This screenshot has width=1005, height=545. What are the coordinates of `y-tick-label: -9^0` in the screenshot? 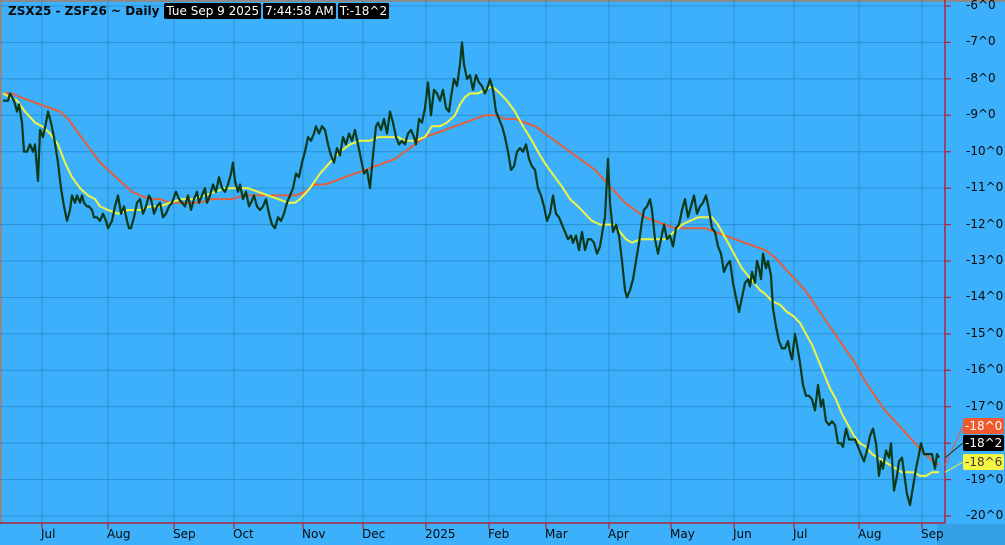 It's located at (981, 114).